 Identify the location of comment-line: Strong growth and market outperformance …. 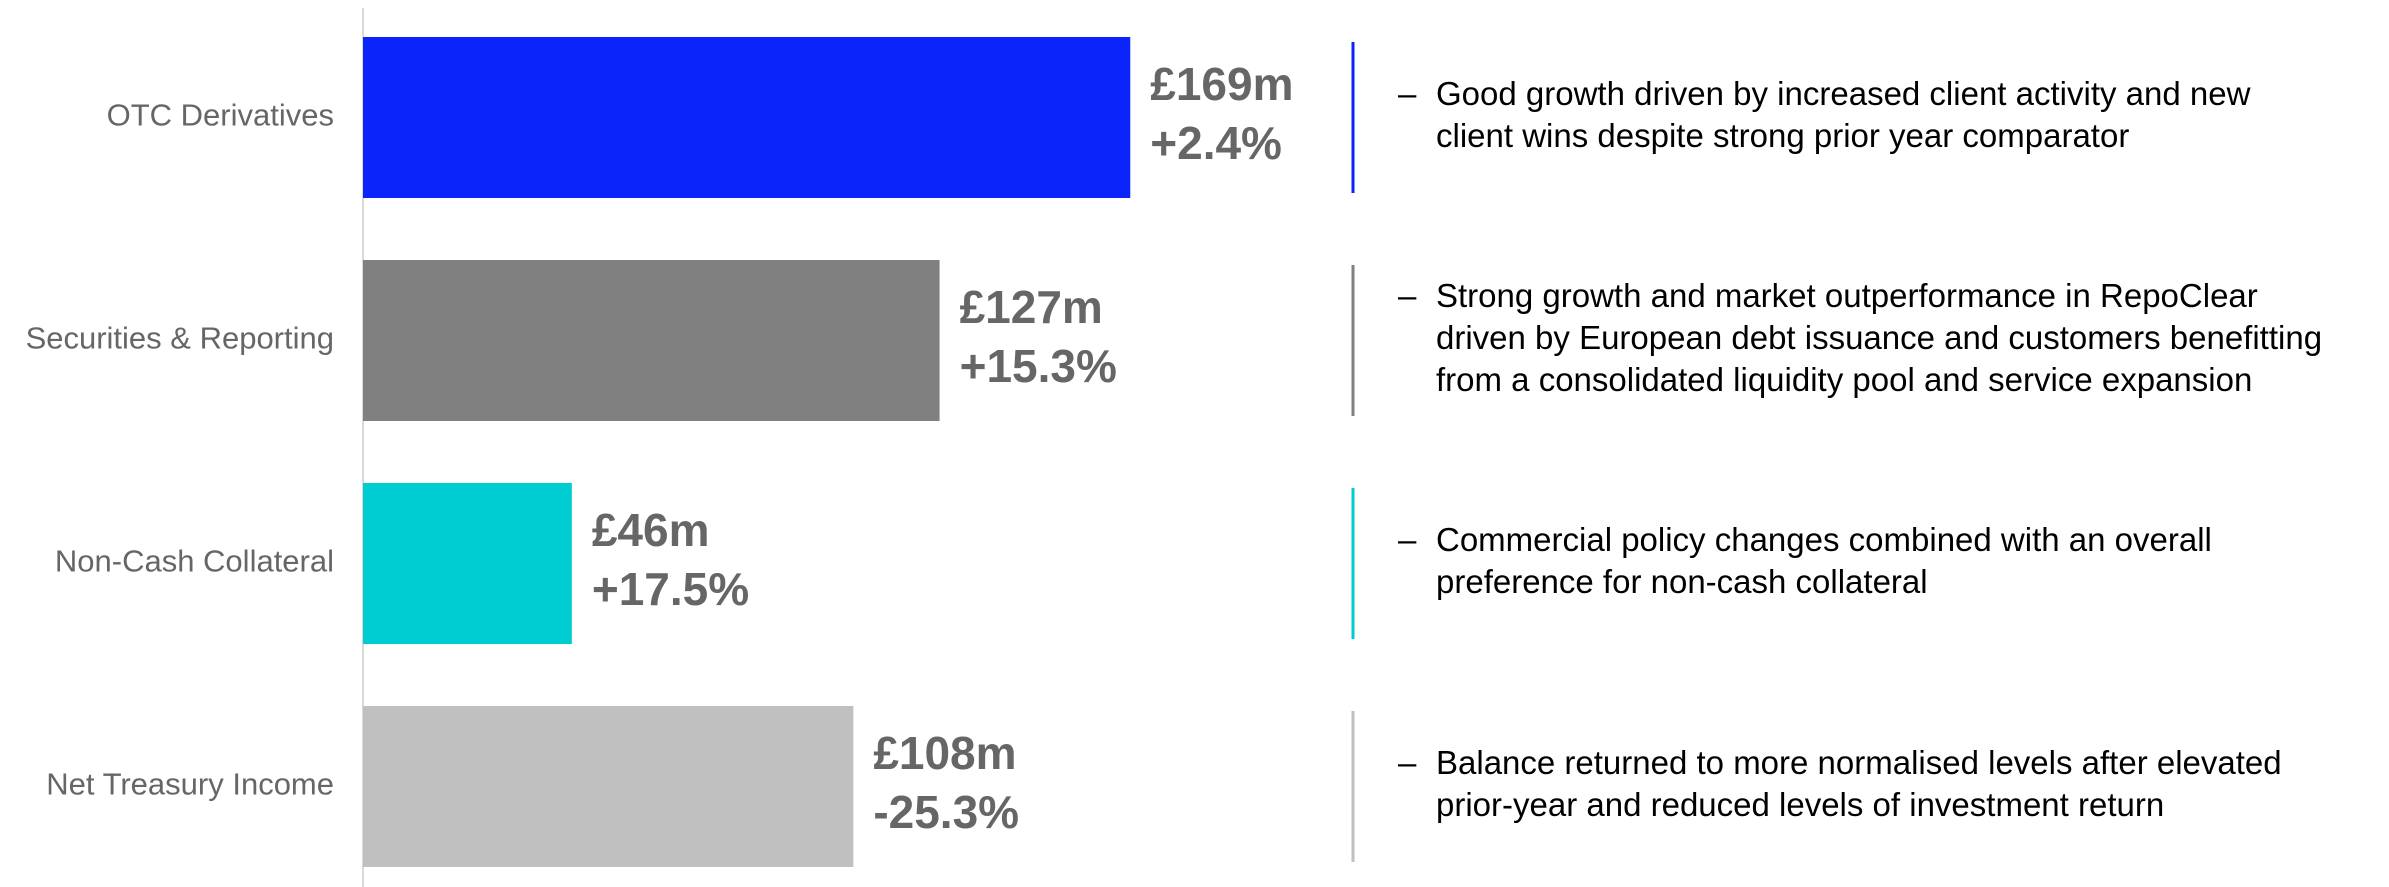
(1847, 295).